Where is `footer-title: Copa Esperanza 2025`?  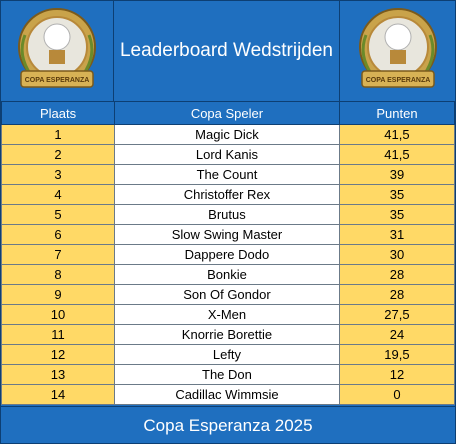 footer-title: Copa Esperanza 2025 is located at coordinates (228, 425).